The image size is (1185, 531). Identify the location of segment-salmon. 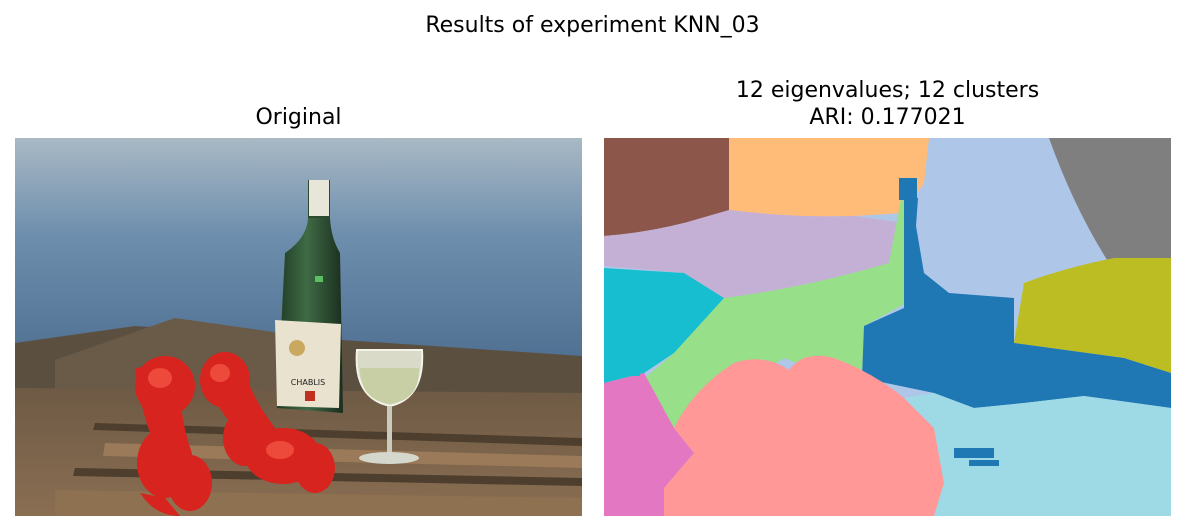
(804, 435).